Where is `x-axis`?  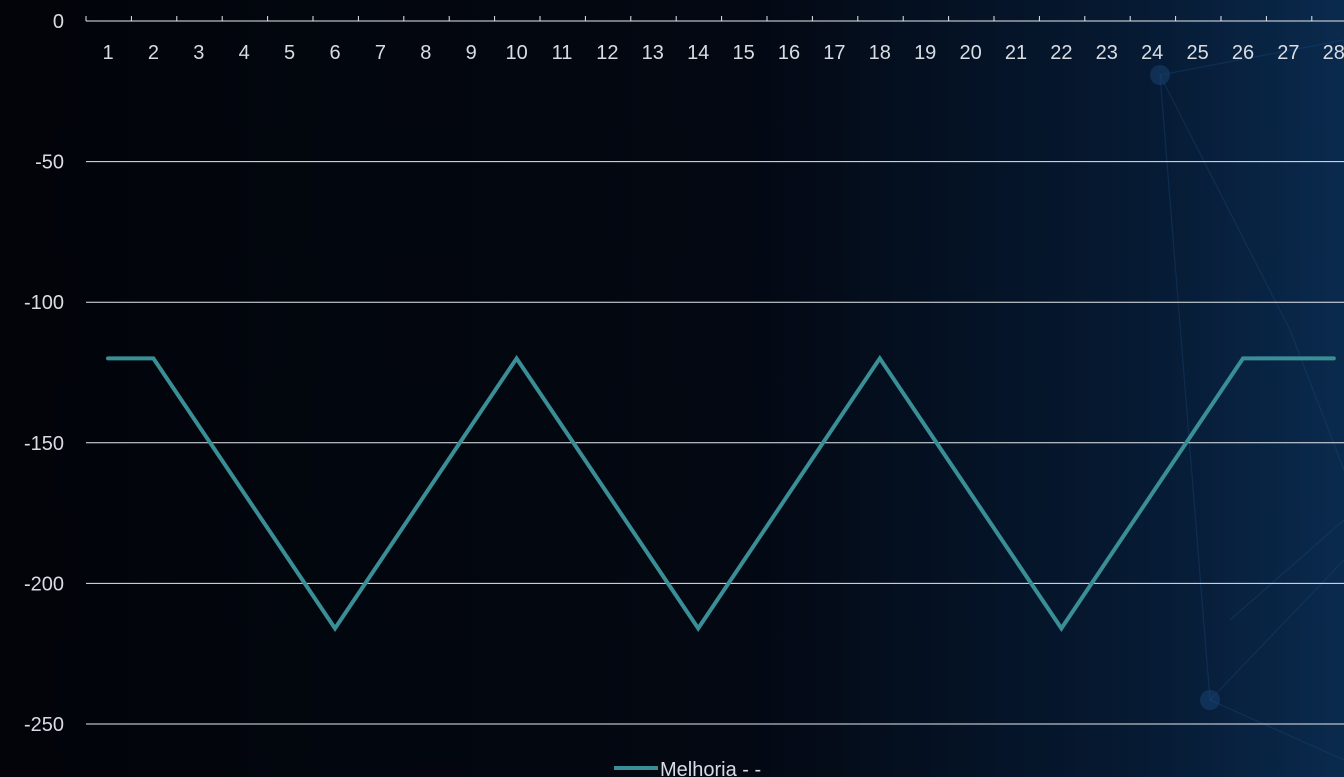 x-axis is located at coordinates (714, 19).